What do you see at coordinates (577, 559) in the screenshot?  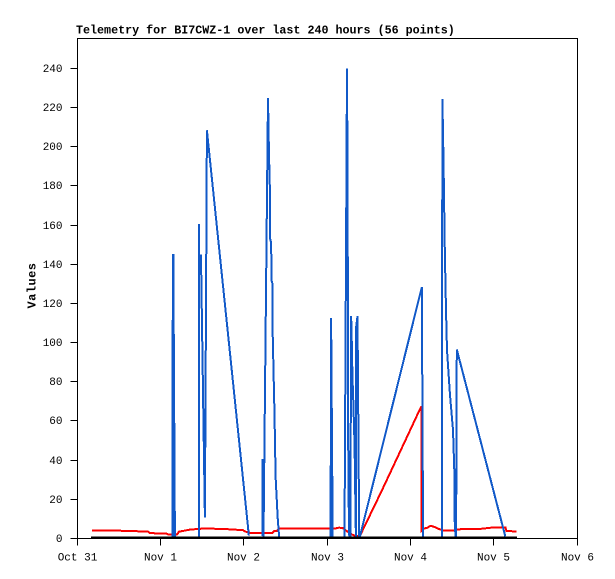 I see `svg-text: Nov 6` at bounding box center [577, 559].